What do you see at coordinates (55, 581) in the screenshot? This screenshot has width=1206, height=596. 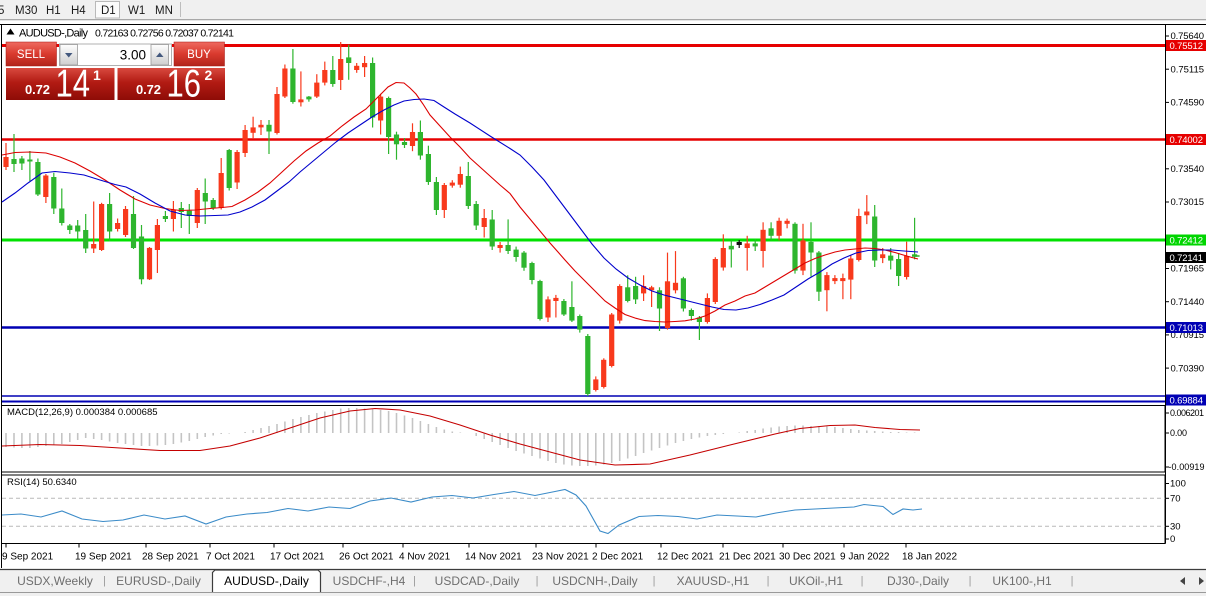 I see `svg-text: USDX,Weekly` at bounding box center [55, 581].